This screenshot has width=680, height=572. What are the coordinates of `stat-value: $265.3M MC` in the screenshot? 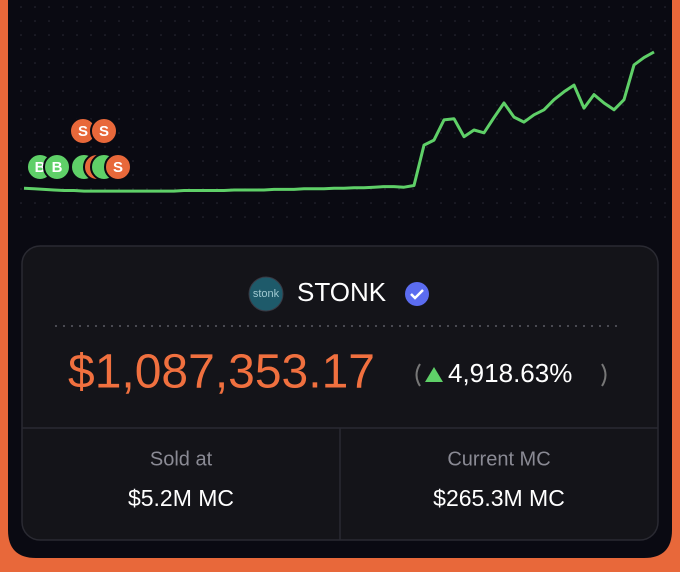 It's located at (499, 498).